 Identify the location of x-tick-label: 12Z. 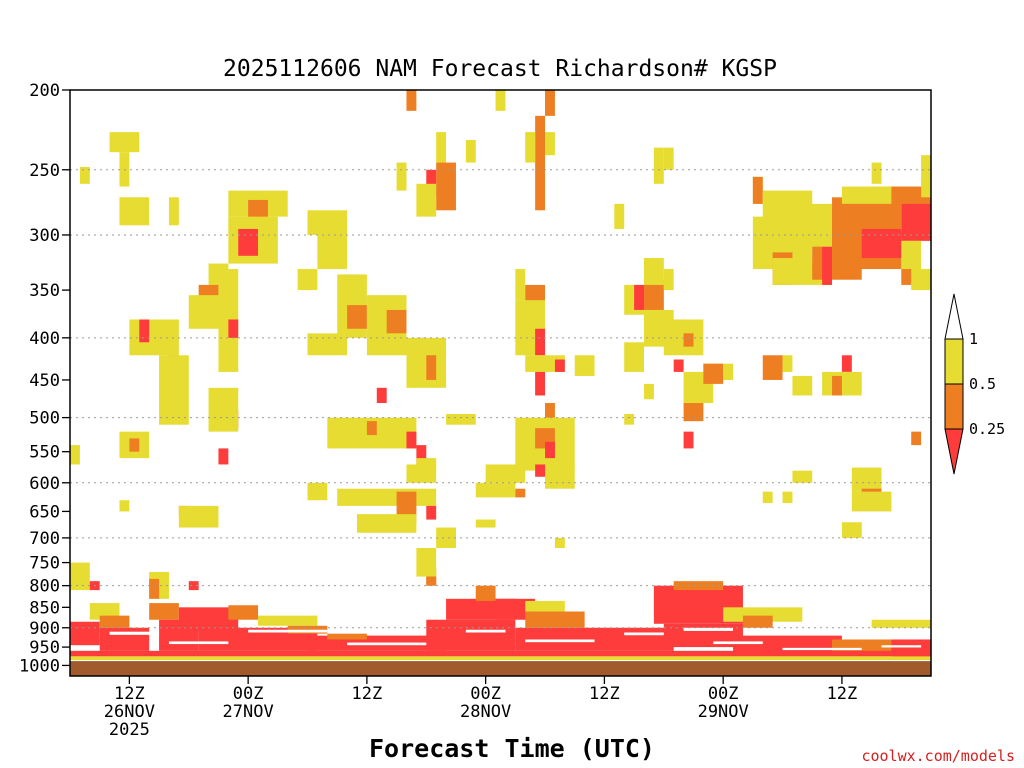
(842, 694).